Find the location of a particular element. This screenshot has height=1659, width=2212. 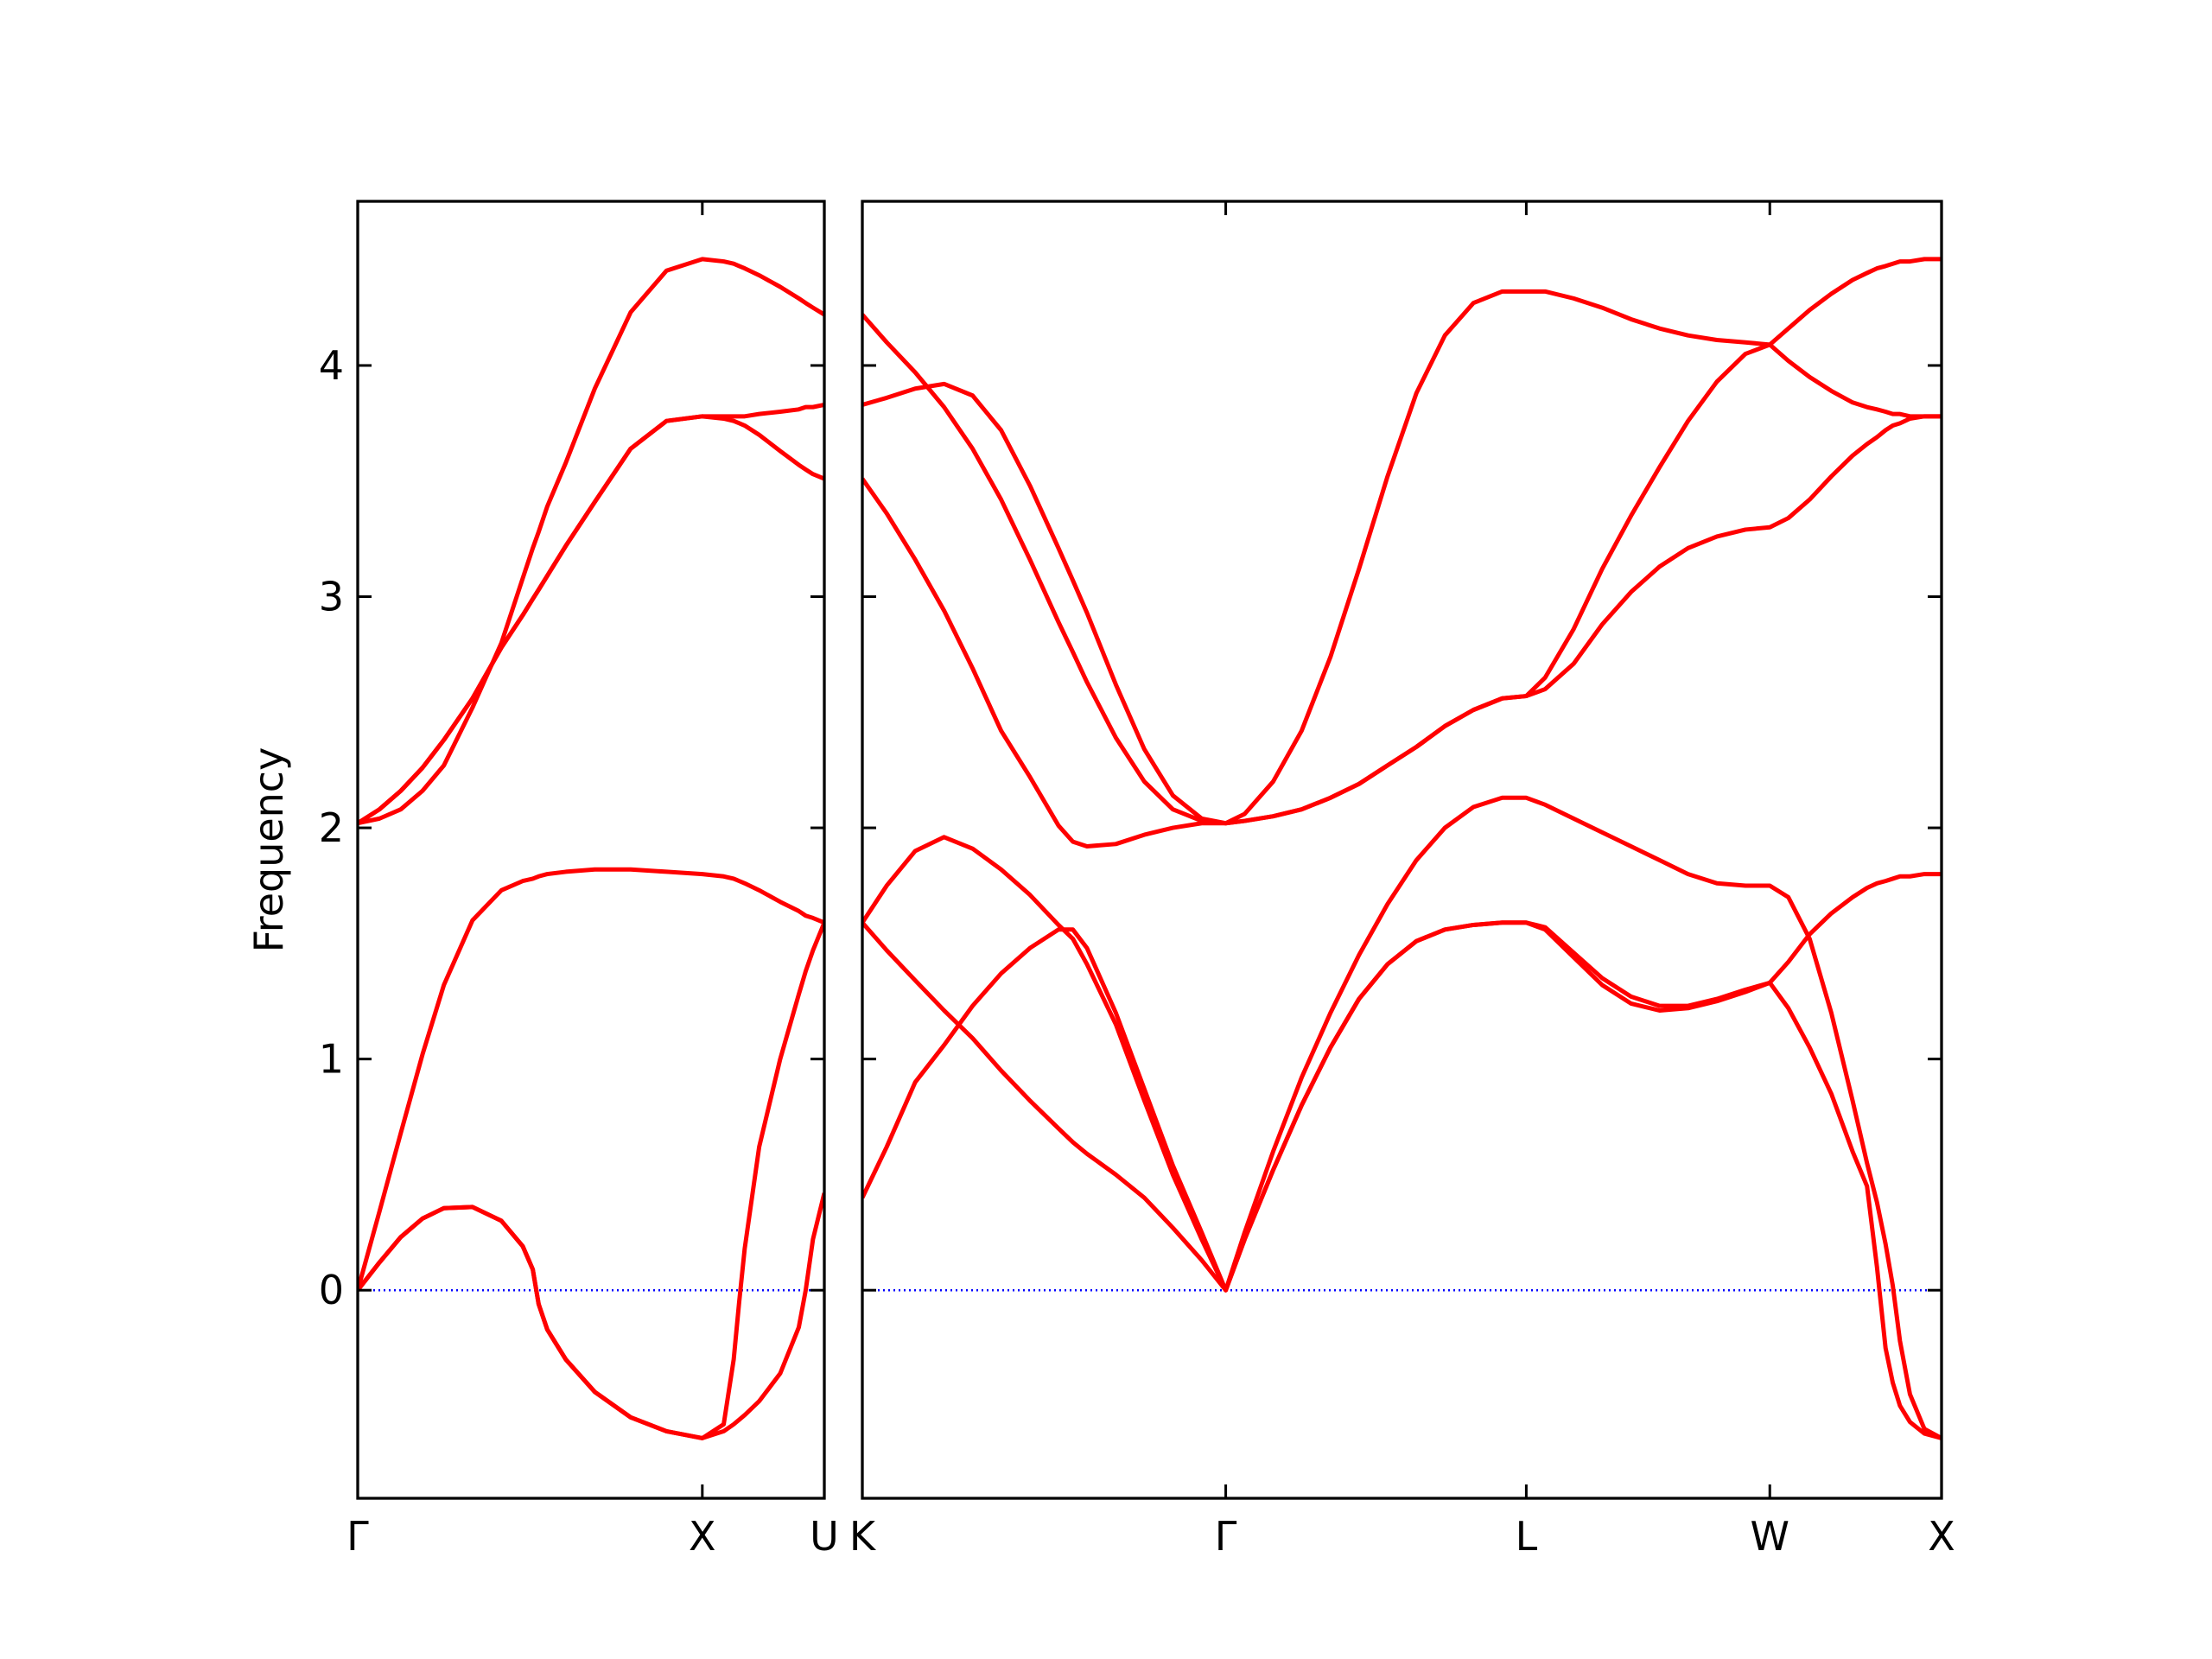

y-tick-label: 1 is located at coordinates (331, 1059).